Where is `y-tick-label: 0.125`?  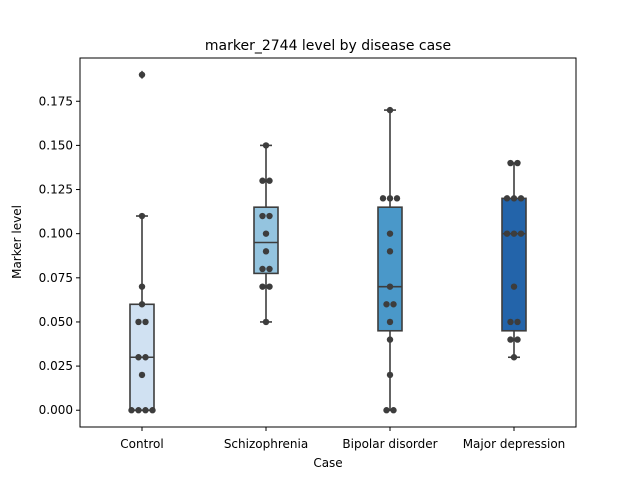
y-tick-label: 0.125 is located at coordinates (56, 190).